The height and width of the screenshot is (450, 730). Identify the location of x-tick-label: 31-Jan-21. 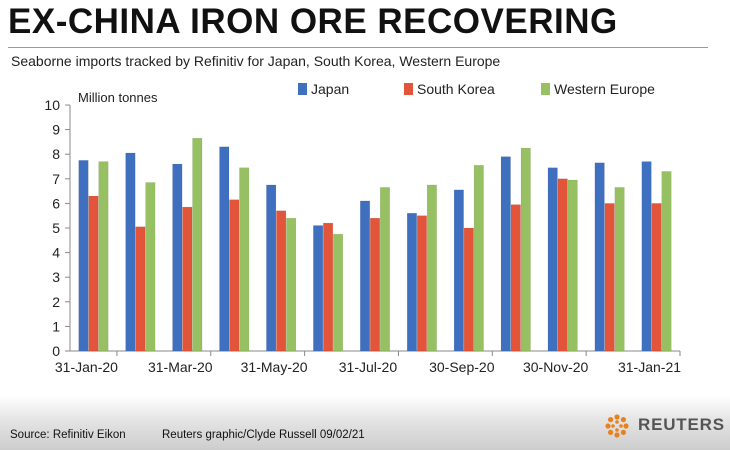
(649, 367).